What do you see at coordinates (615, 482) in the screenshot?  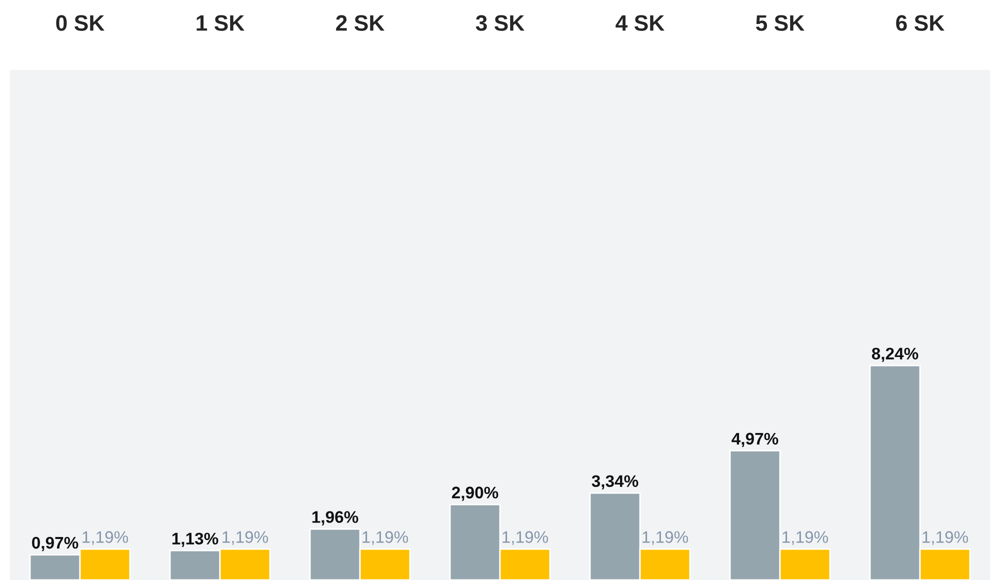 I see `data-label: 3,34%` at bounding box center [615, 482].